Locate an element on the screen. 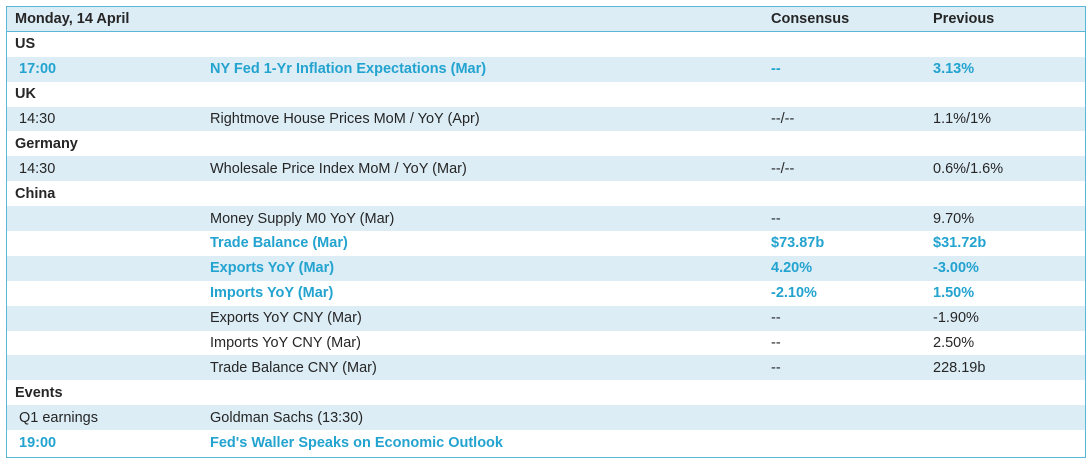  event-cell: Money Supply M0 YoY (Mar) is located at coordinates (302, 218).